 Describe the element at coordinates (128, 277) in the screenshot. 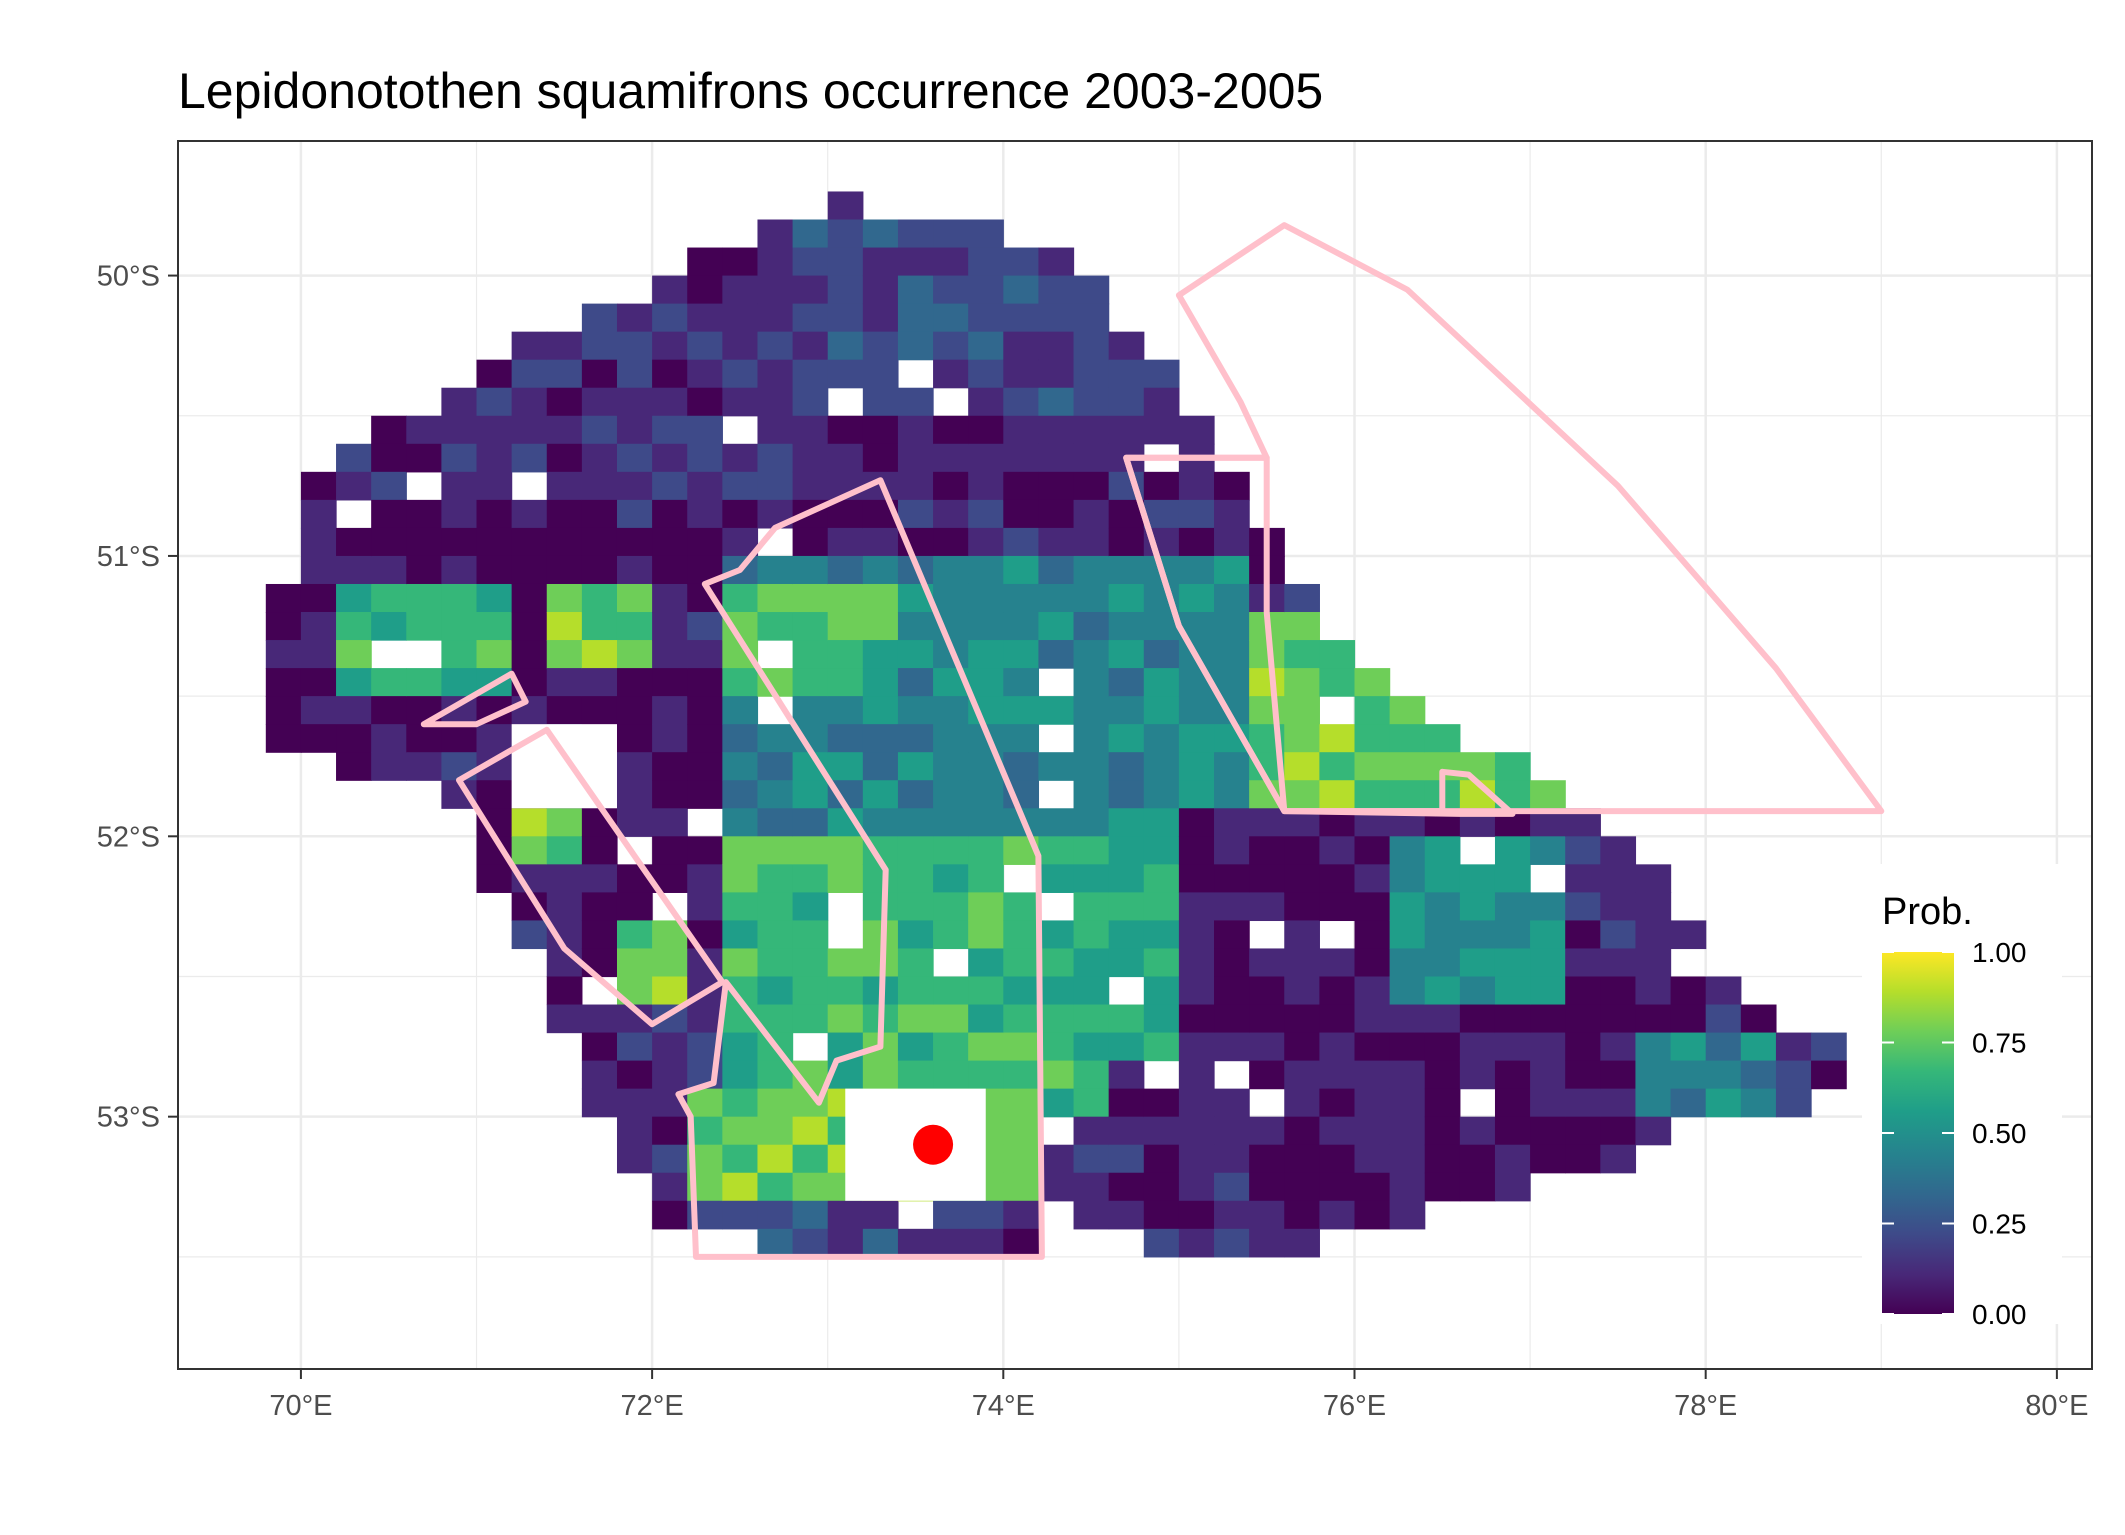

I see `y-tick-label: 50°S` at that location.